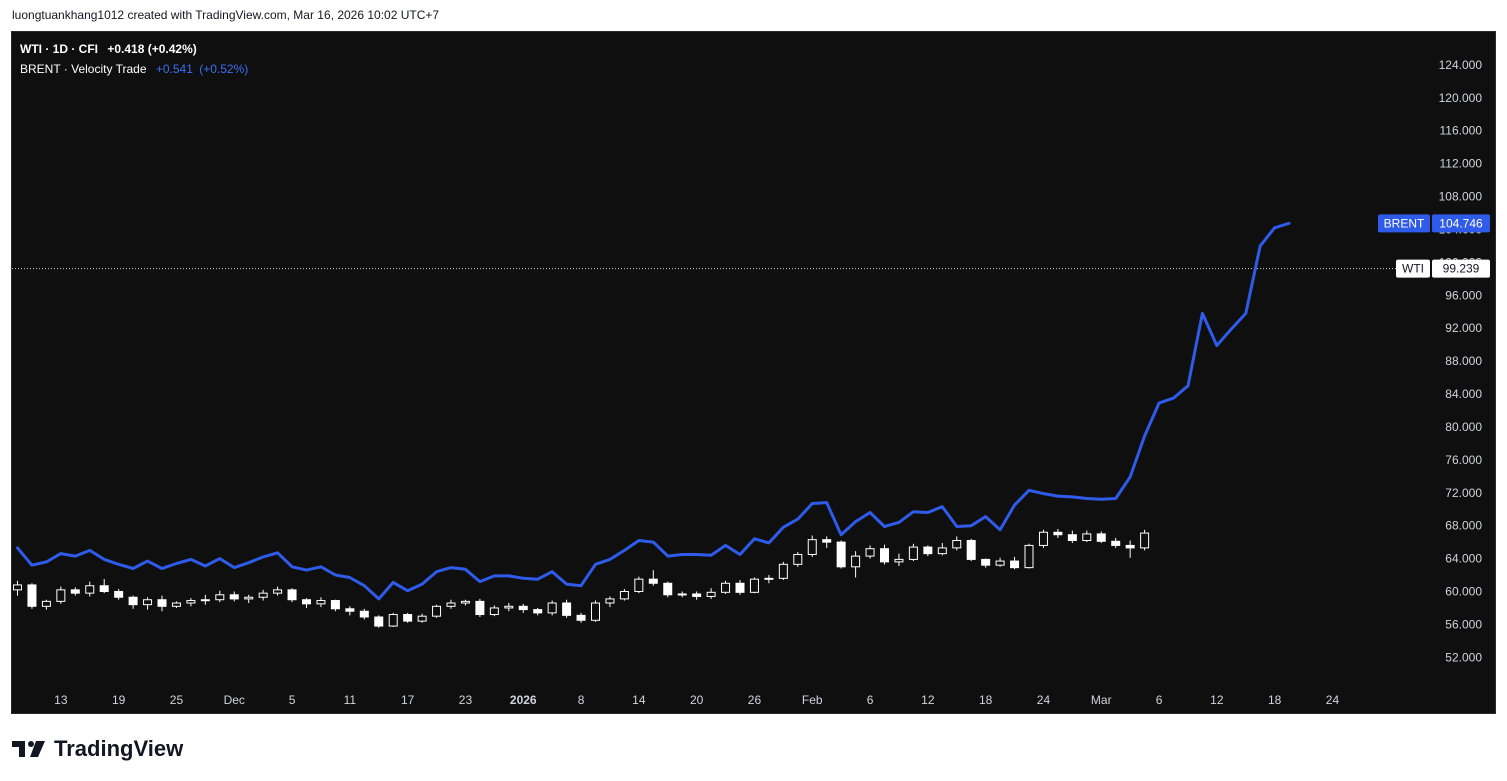 The image size is (1507, 781). I want to click on y-tick-label: 68.000, so click(1463, 526).